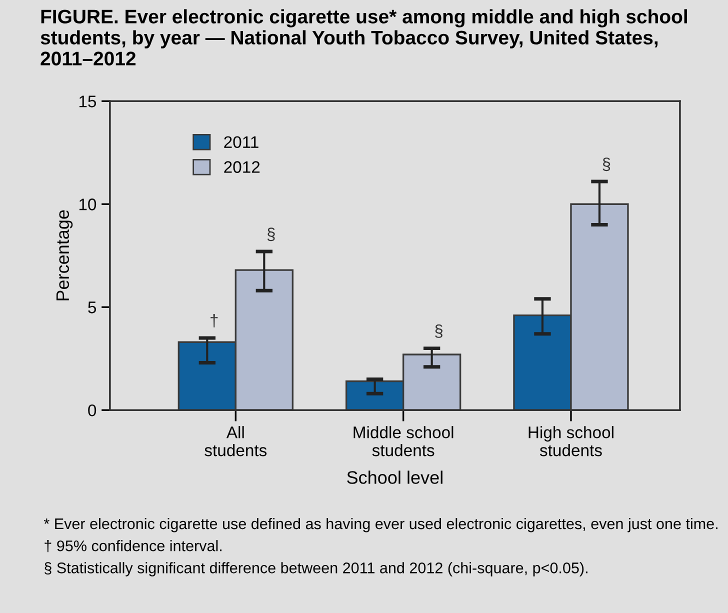 This screenshot has width=728, height=613. Describe the element at coordinates (64, 255) in the screenshot. I see `y-axis-title: Percentage` at that location.